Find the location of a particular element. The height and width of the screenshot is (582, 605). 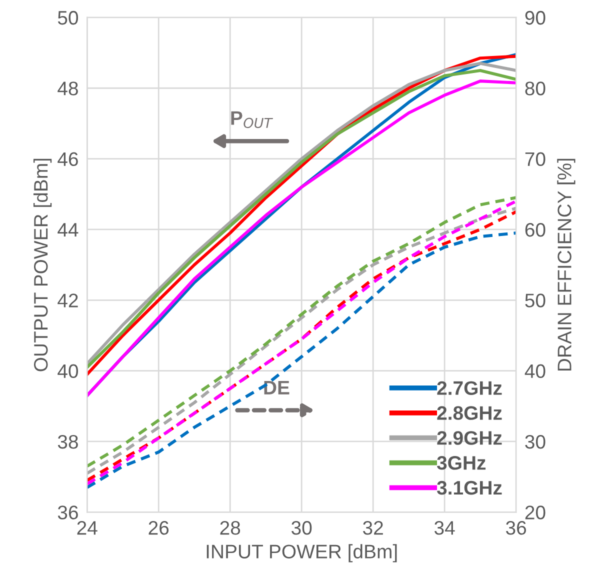

y-tick-label: 48 is located at coordinates (68, 89).